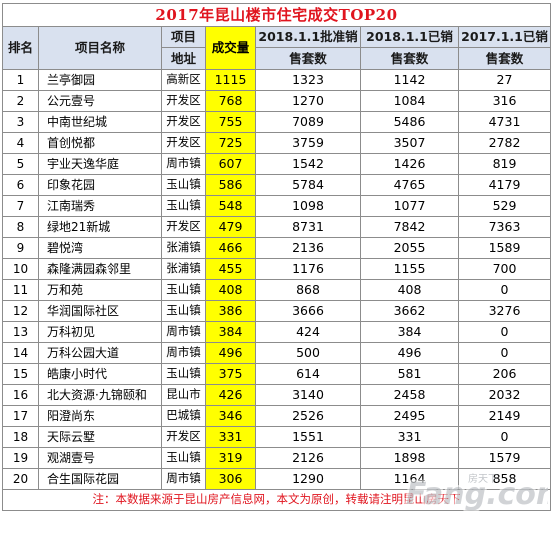 This screenshot has width=554, height=540. What do you see at coordinates (409, 143) in the screenshot?
I see `sold-2018-cell: 3507` at bounding box center [409, 143].